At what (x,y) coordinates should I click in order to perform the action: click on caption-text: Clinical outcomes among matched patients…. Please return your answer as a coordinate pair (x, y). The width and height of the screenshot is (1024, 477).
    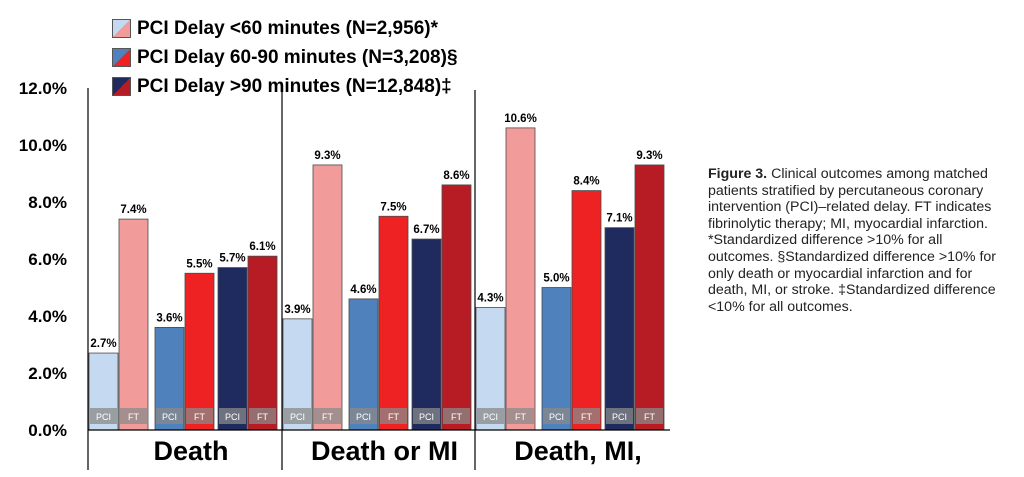
    Looking at the image, I should click on (852, 240).